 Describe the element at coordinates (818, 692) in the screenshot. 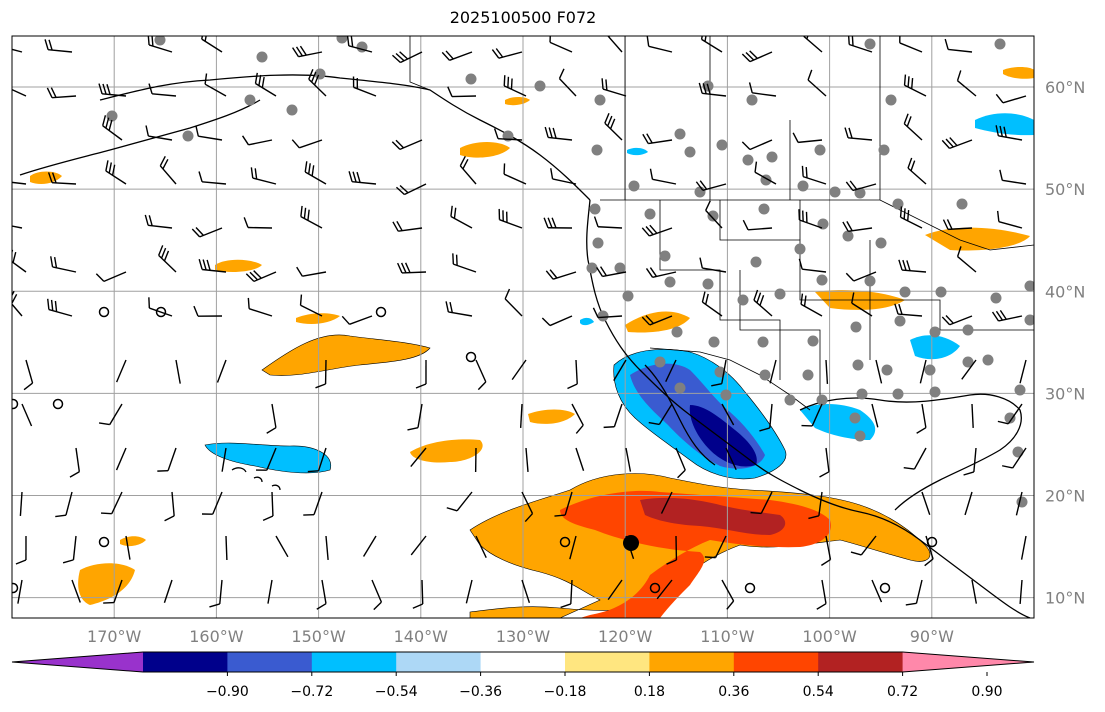

I see `colorbar-tick-label: 0.54` at that location.